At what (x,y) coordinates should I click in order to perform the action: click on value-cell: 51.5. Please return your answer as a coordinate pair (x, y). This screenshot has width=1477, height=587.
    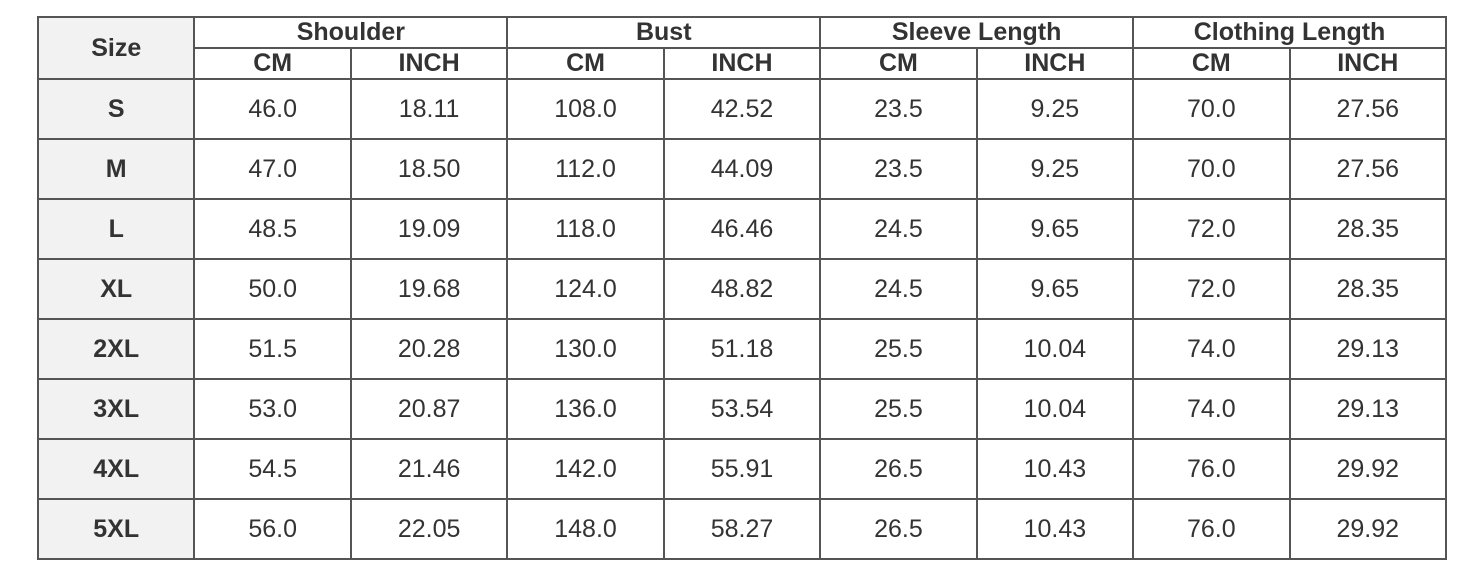
    Looking at the image, I should click on (272, 349).